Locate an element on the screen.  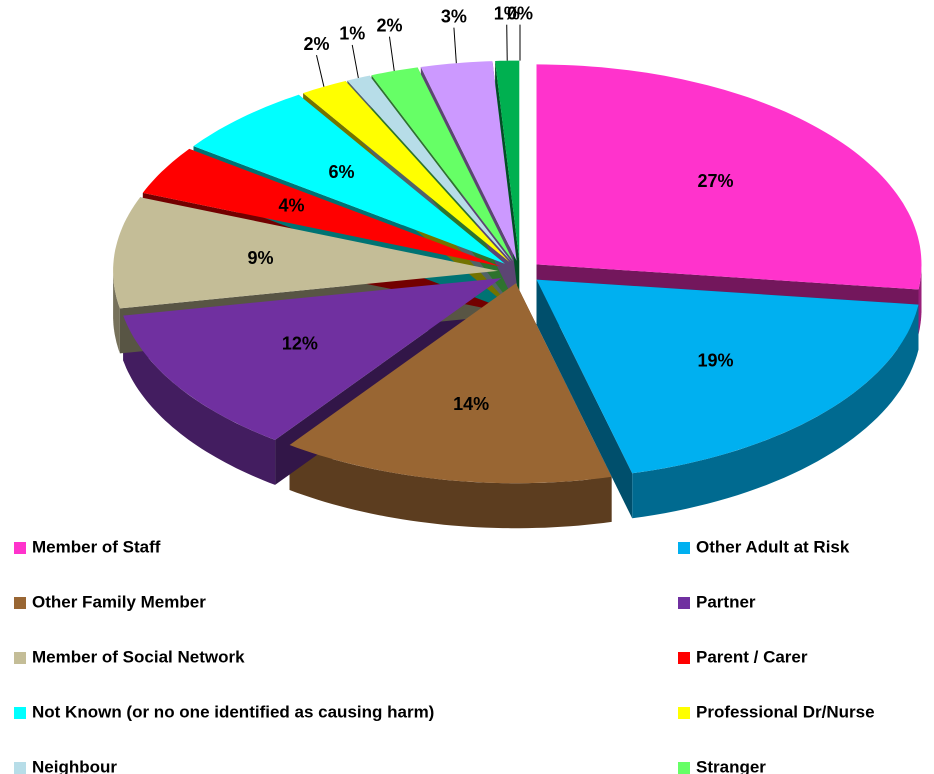
value-label: 6% is located at coordinates (342, 172).